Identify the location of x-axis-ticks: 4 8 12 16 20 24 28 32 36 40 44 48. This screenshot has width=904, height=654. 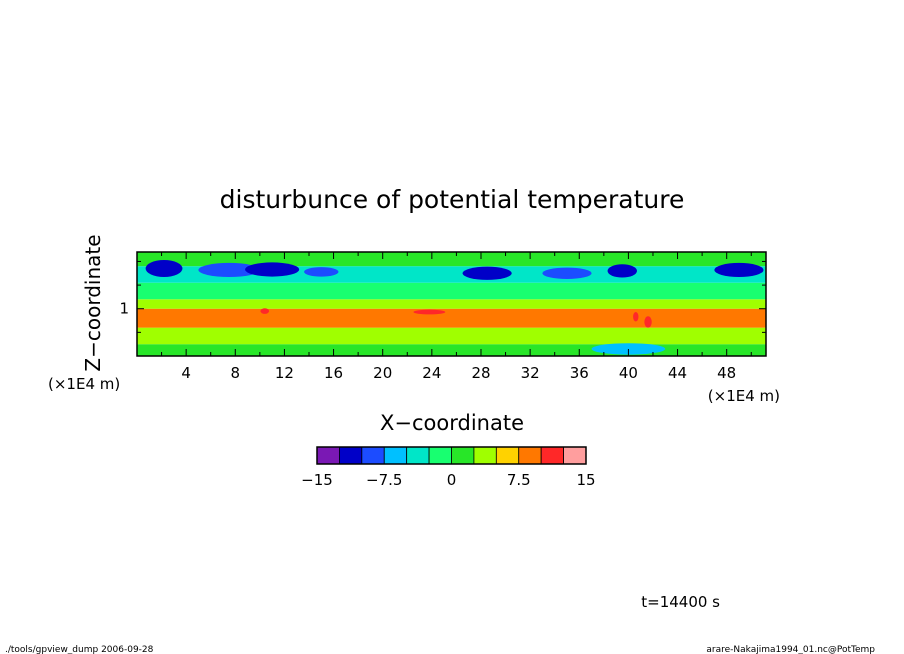
(456, 317).